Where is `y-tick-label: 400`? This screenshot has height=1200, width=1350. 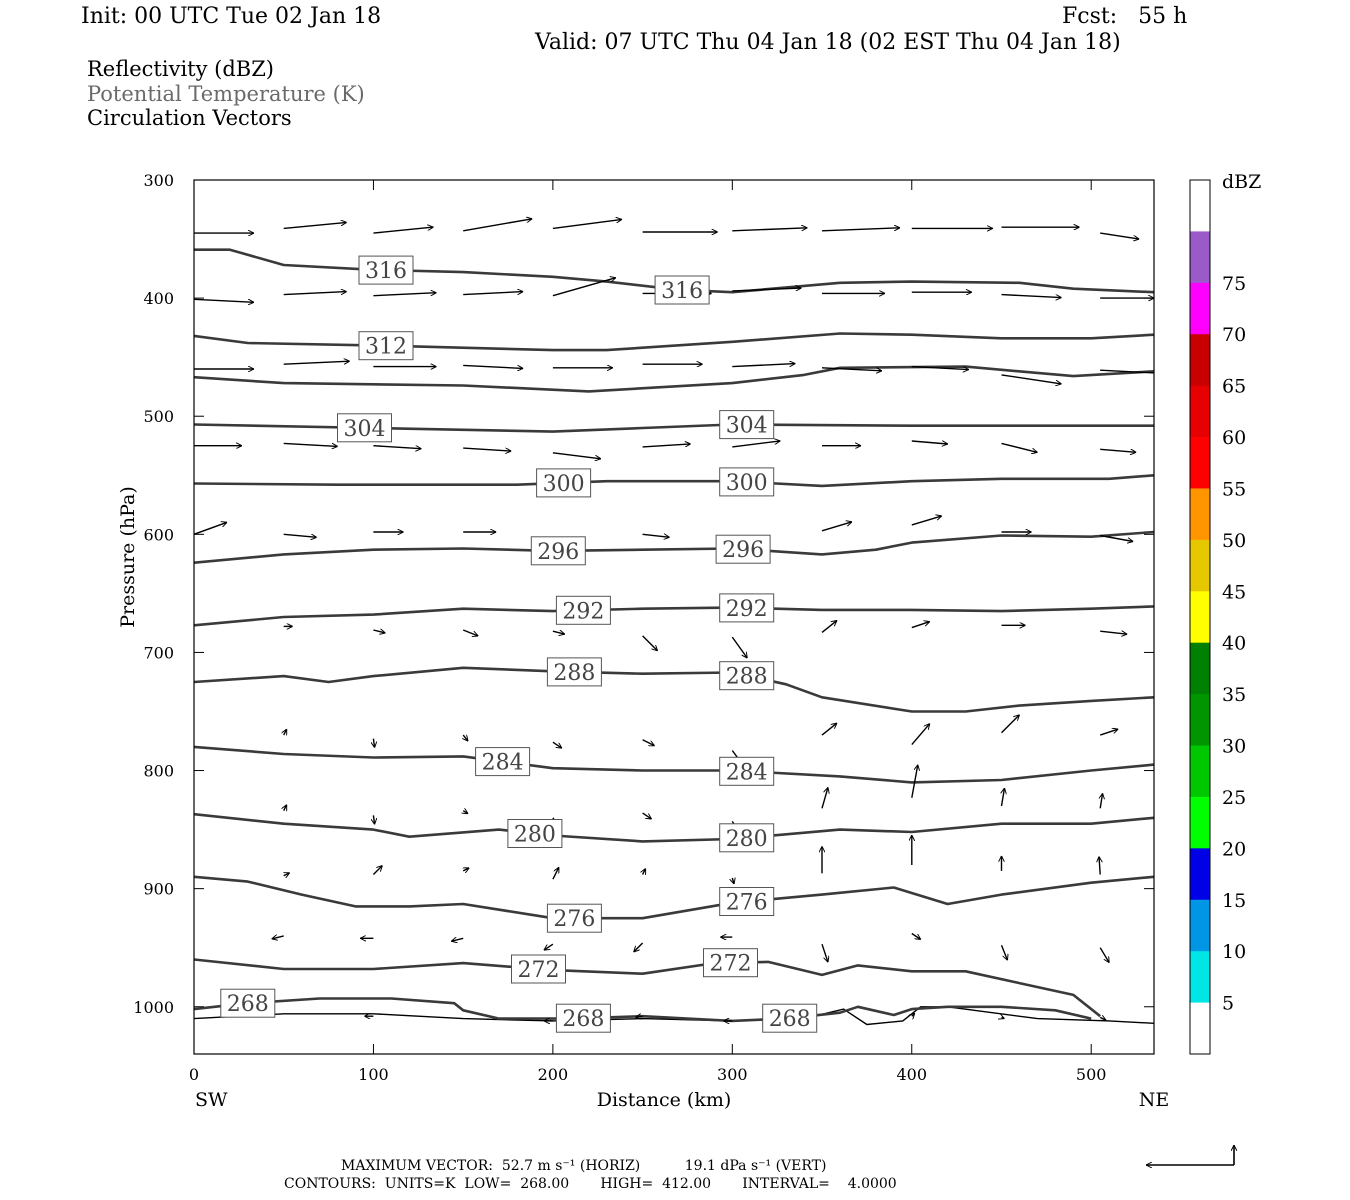 y-tick-label: 400 is located at coordinates (158, 298).